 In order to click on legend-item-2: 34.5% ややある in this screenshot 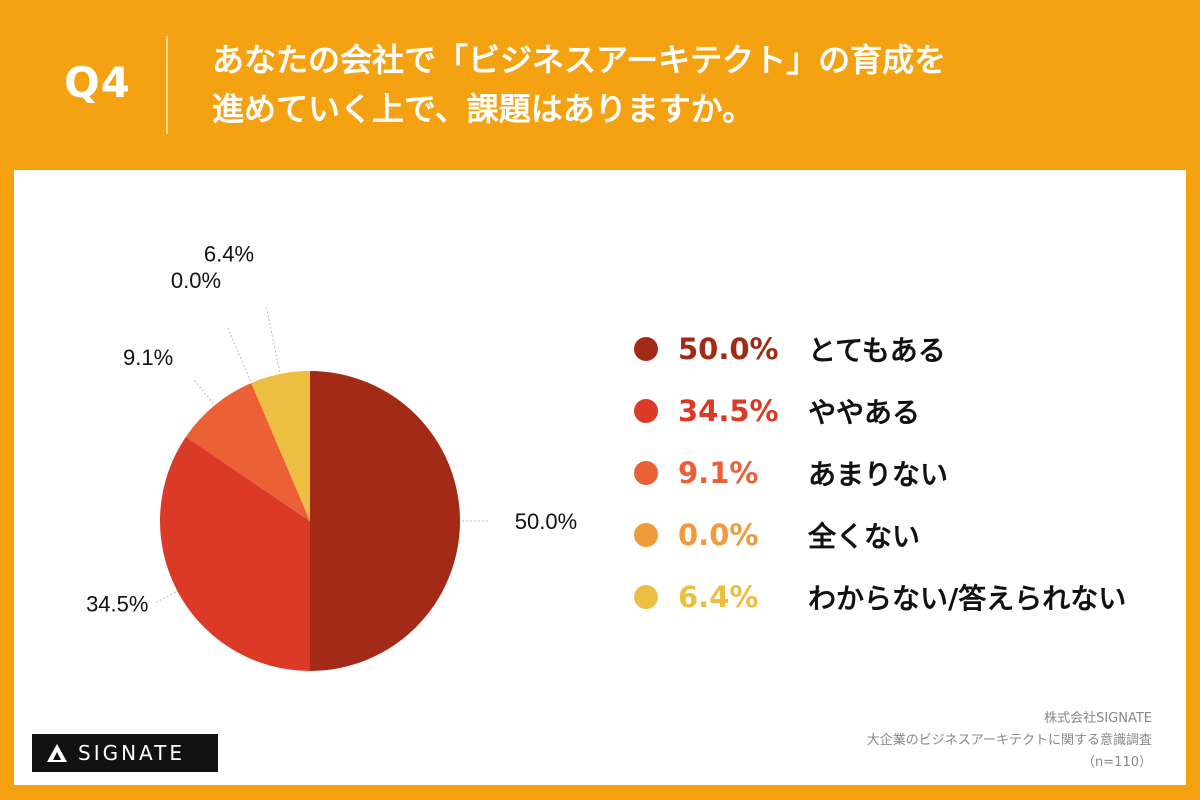, I will do `click(900, 411)`.